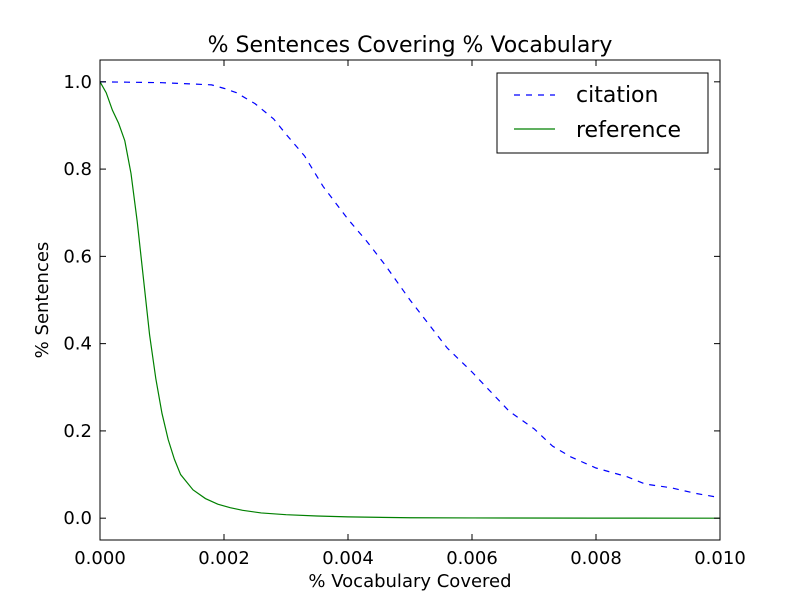 The width and height of the screenshot is (800, 600). I want to click on x-tick-label: 0.008, so click(596, 558).